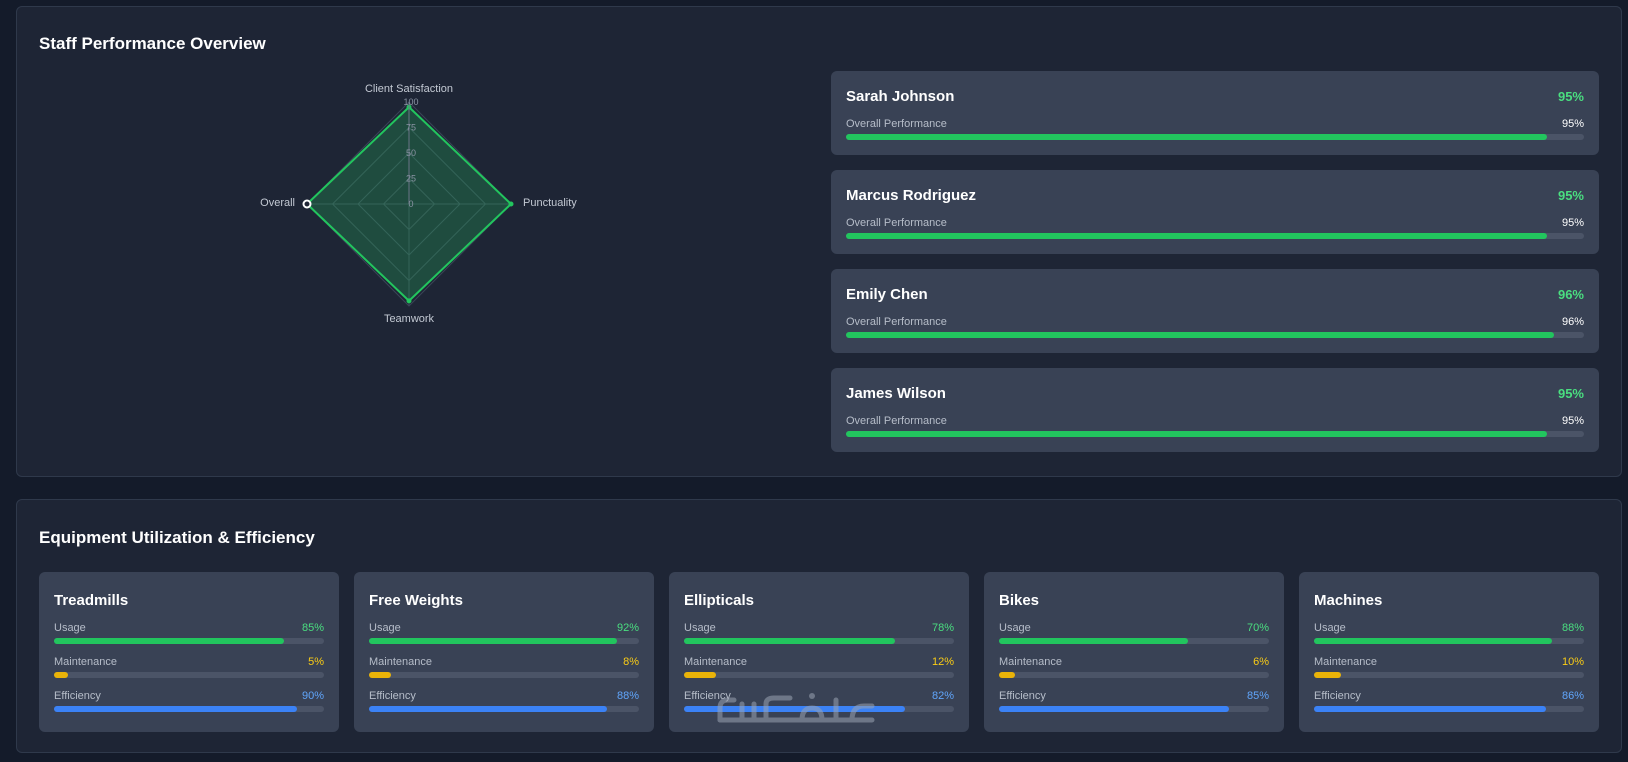  I want to click on equipment-metric-maintenance: Maintenance 6%, so click(1134, 671).